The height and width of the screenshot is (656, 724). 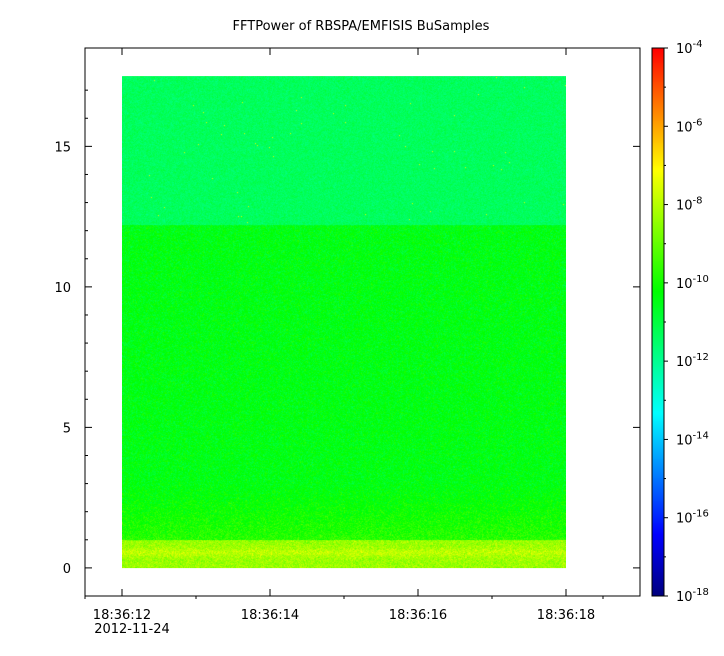 What do you see at coordinates (418, 615) in the screenshot?
I see `x-tick-label: 18:36:16` at bounding box center [418, 615].